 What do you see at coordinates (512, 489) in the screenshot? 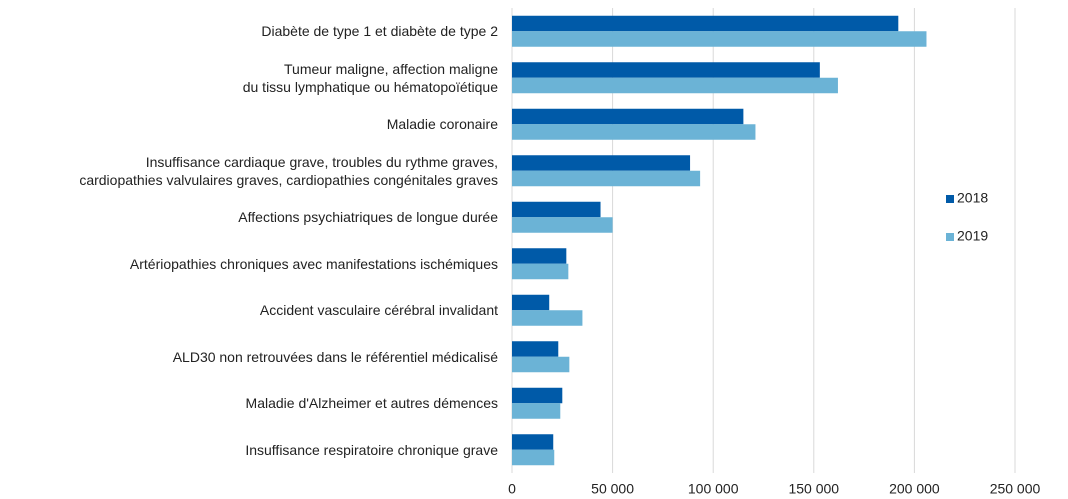
I see `x-tick-label: 0` at bounding box center [512, 489].